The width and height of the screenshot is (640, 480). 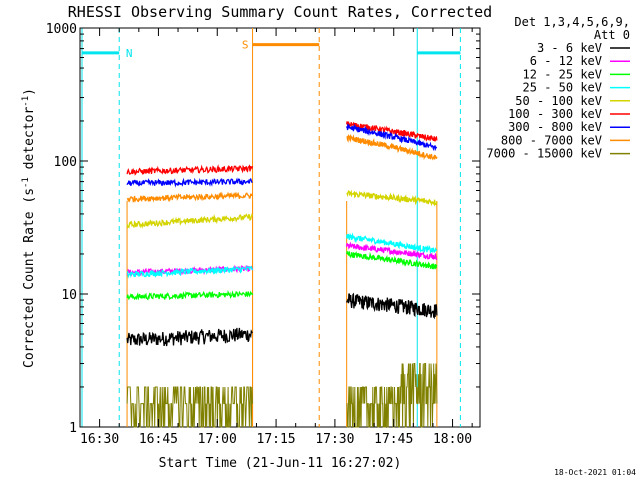 I want to click on x-tick-label: 17:45, so click(x=393, y=439).